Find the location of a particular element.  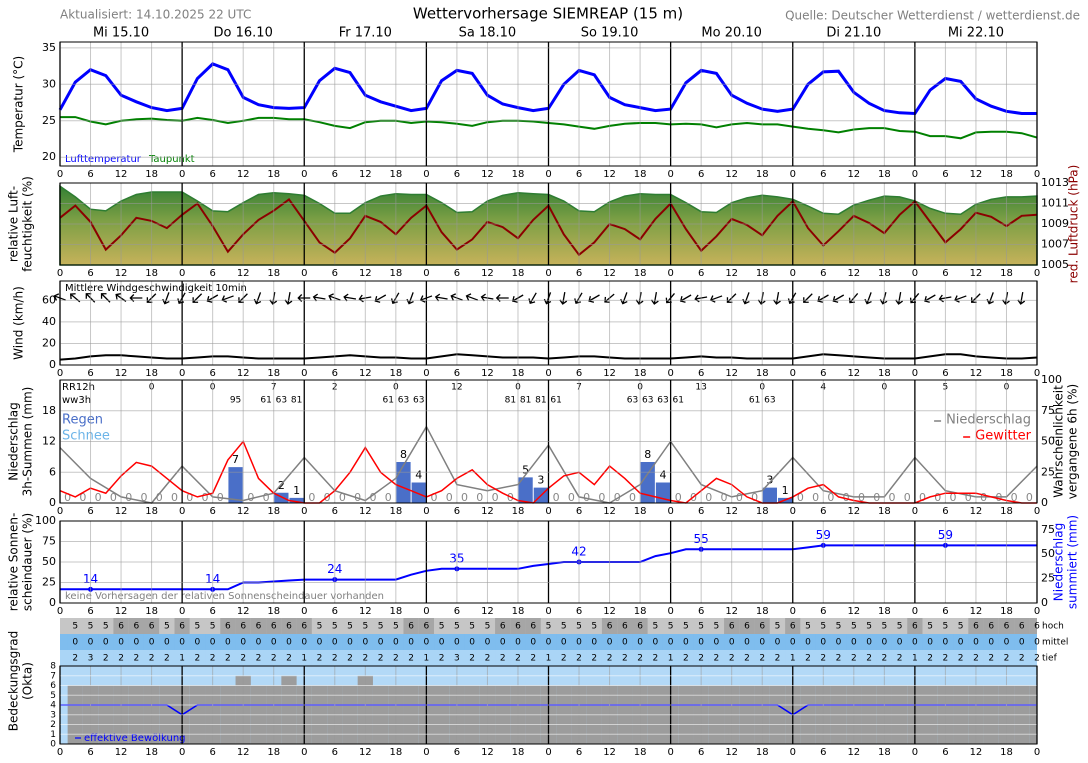

cloud-value: 3 is located at coordinates (457, 659).